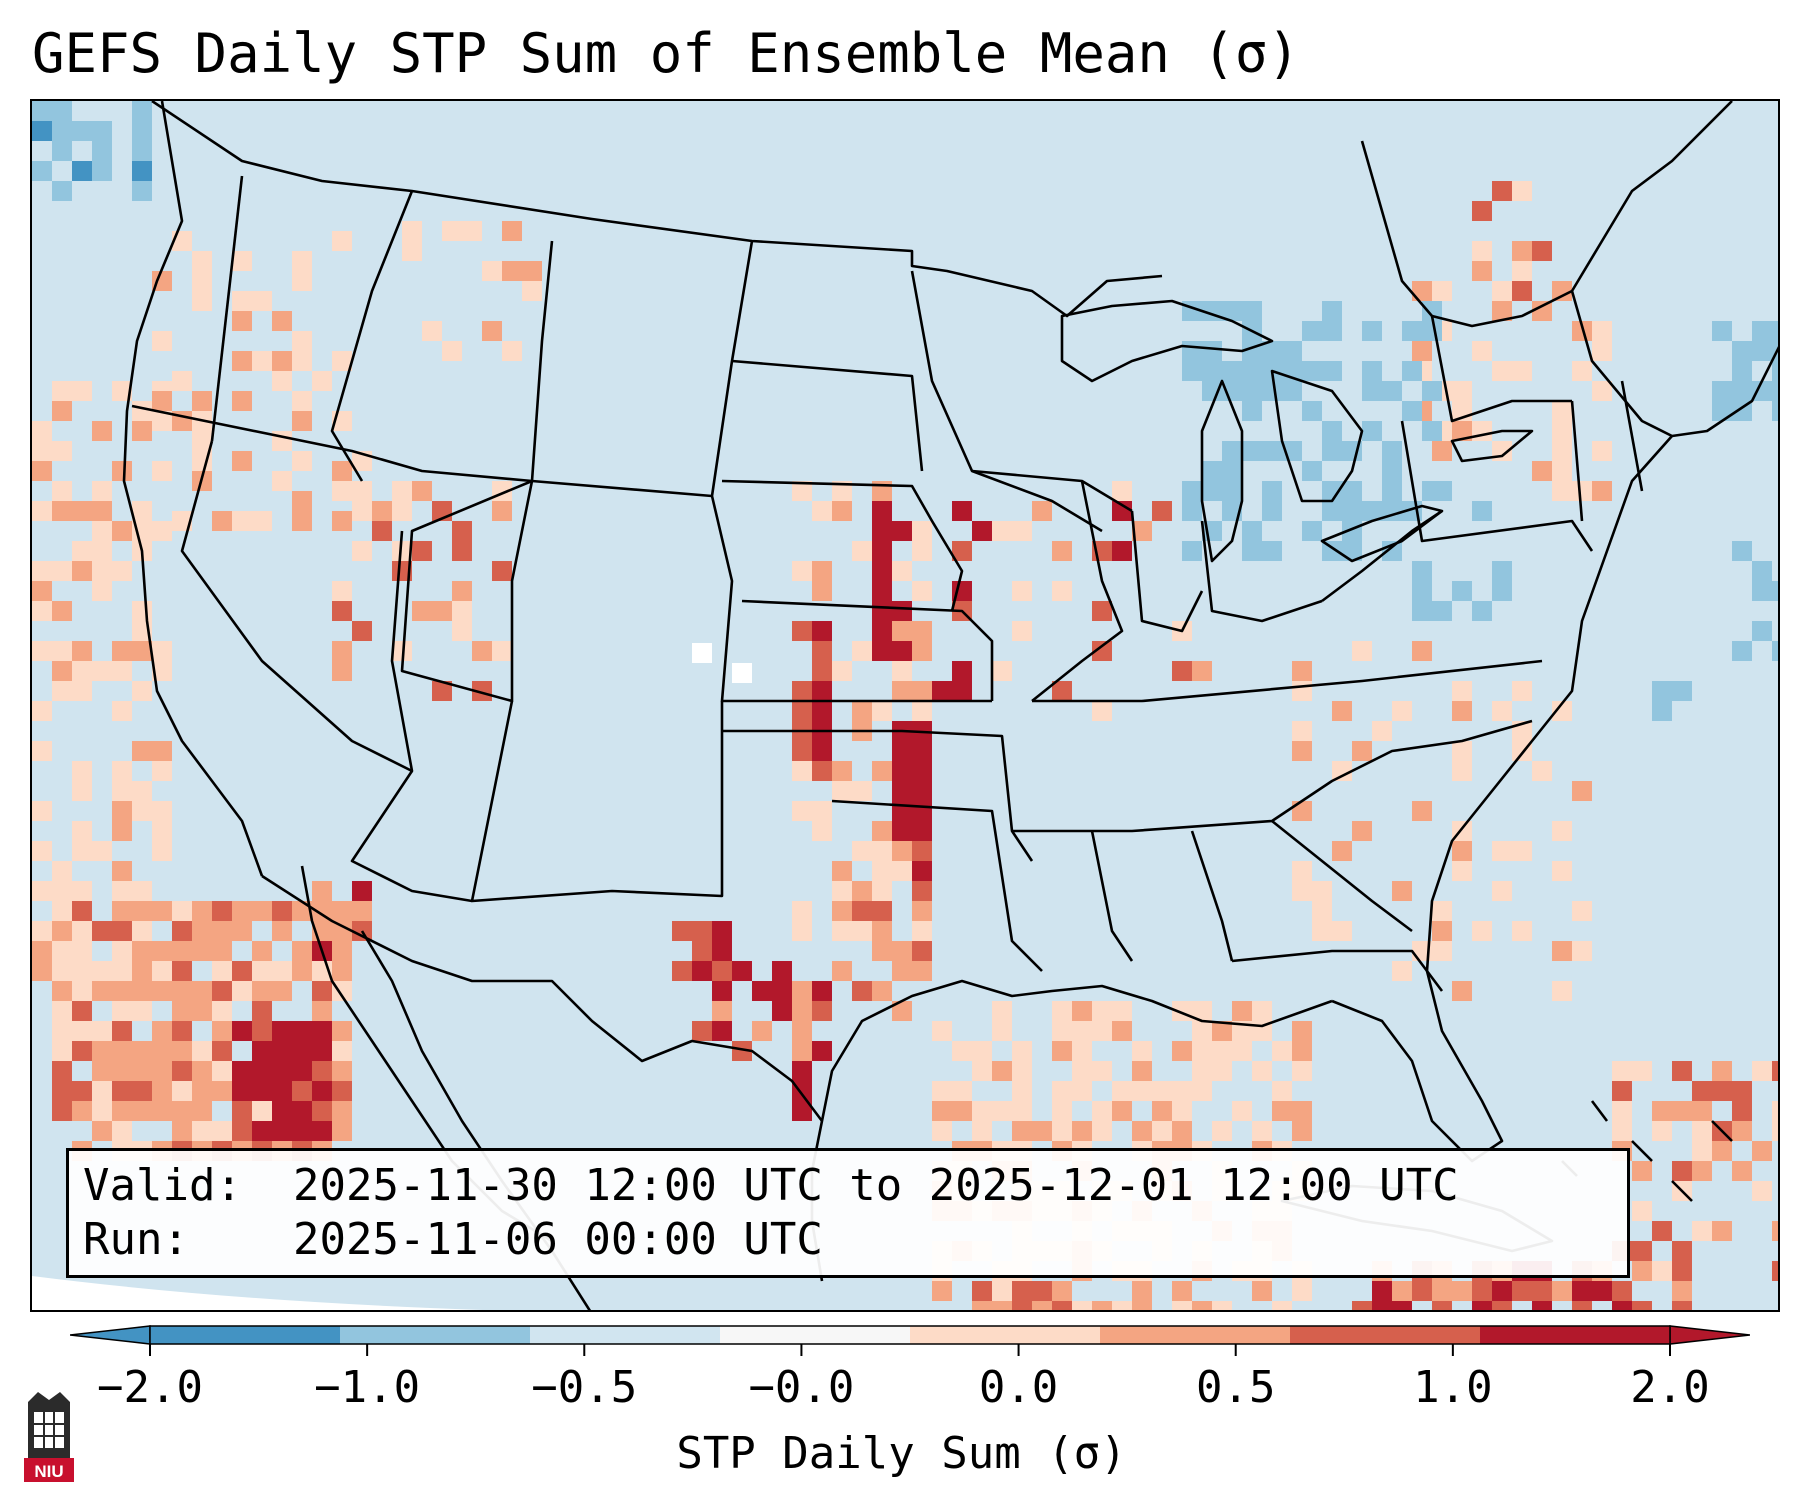 The width and height of the screenshot is (1803, 1506). I want to click on valid-label: Valid:, so click(162, 1185).